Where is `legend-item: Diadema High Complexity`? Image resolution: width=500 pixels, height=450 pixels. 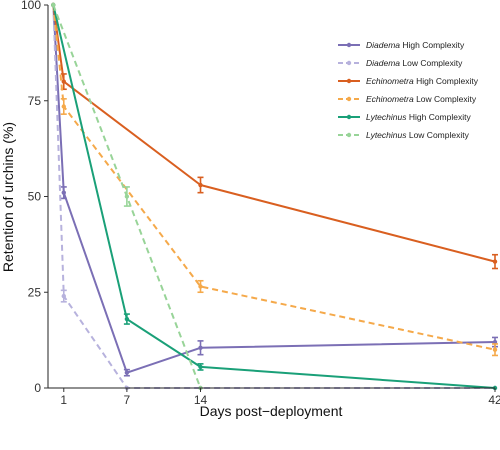 legend-item: Diadema High Complexity is located at coordinates (401, 45).